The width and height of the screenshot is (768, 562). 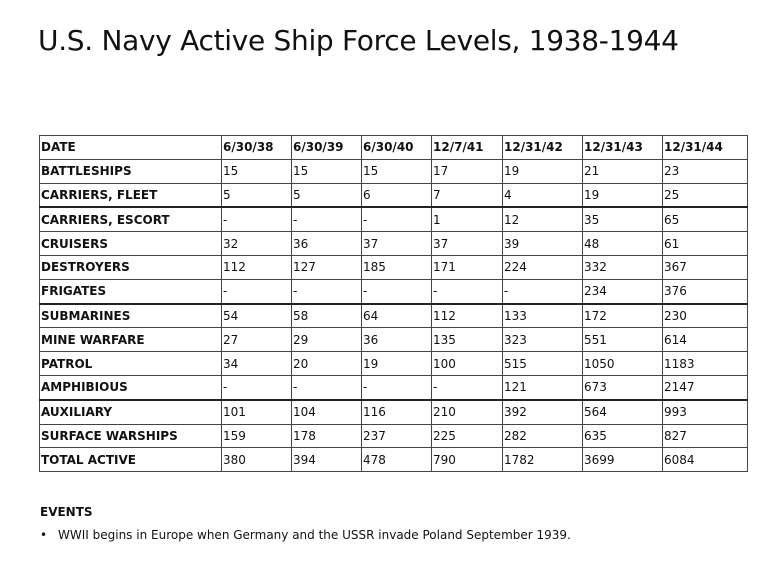 I want to click on header-cell: 6/30/40, so click(x=396, y=147).